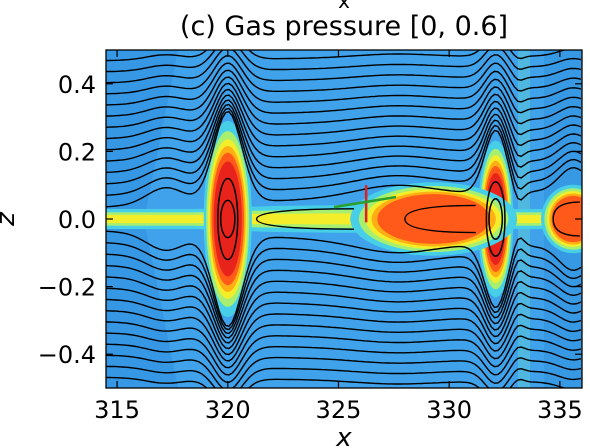 The height and width of the screenshot is (448, 590). What do you see at coordinates (67, 355) in the screenshot?
I see `y-tick-label: −0.4` at bounding box center [67, 355].